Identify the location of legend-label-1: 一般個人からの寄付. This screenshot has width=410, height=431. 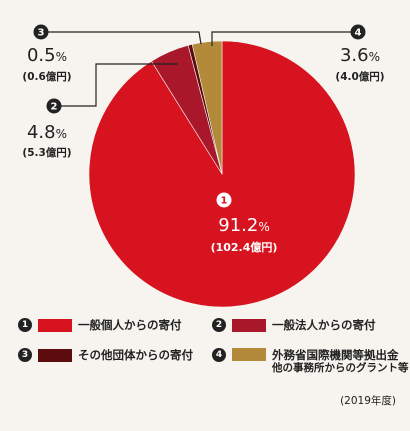
(130, 325).